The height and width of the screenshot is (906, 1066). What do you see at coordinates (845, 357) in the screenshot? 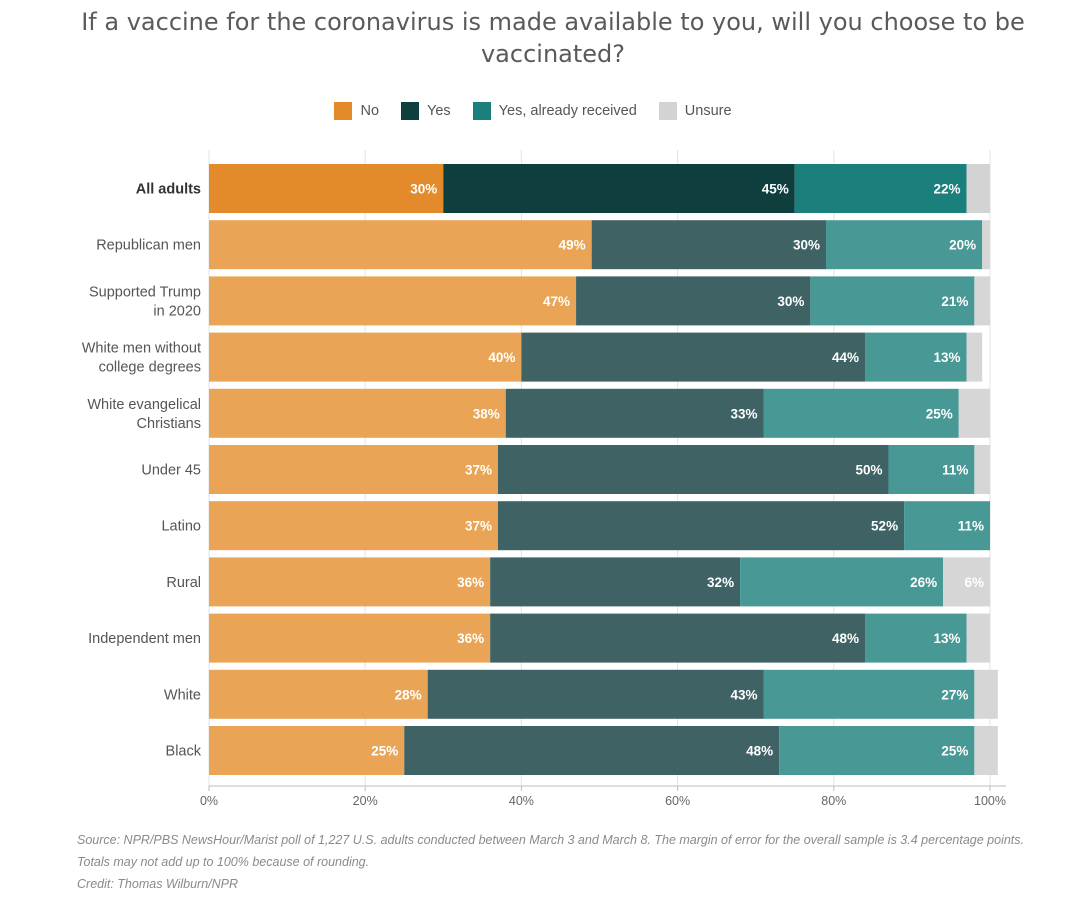
I see `data-label: 44%` at bounding box center [845, 357].